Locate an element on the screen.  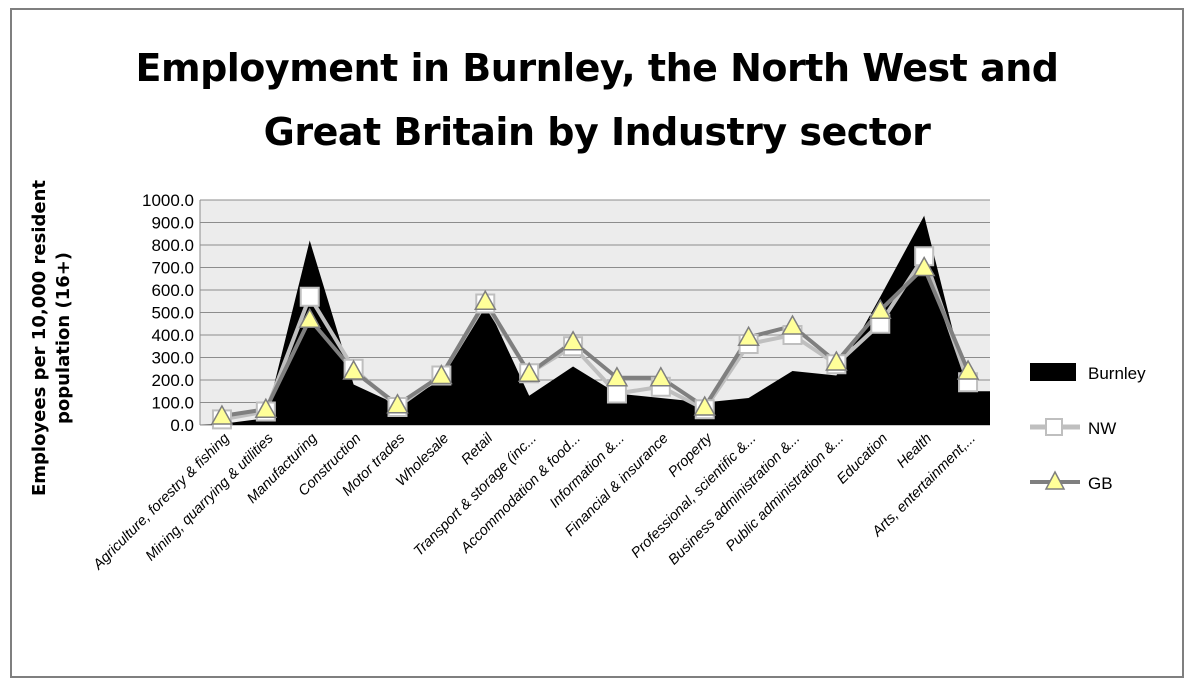
x-tick-label: Health is located at coordinates (914, 451).